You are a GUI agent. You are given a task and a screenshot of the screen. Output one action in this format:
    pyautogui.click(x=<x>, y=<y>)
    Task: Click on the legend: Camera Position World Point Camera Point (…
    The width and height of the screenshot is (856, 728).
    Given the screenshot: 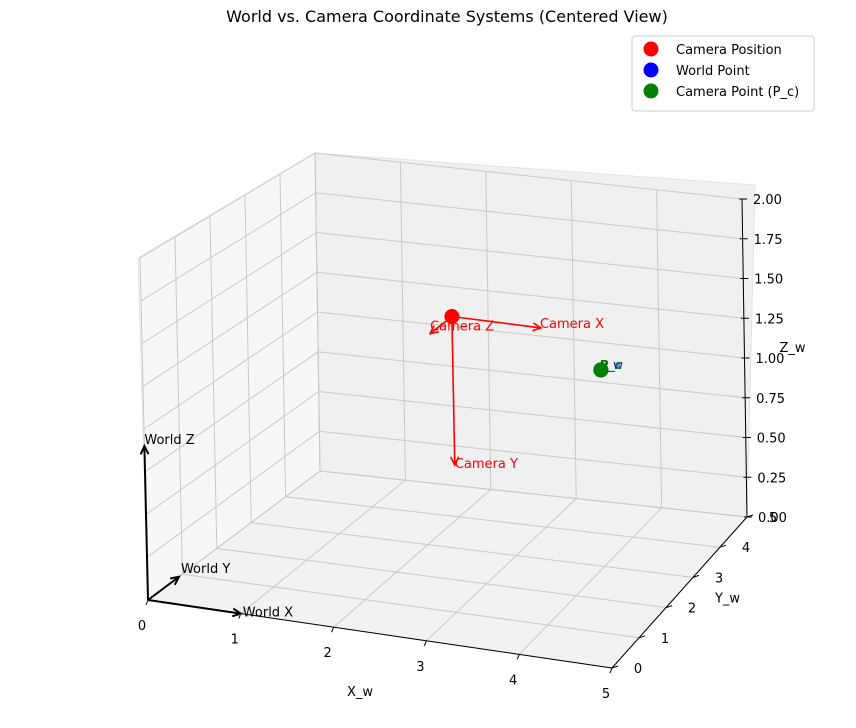 What is the action you would take?
    pyautogui.click(x=723, y=73)
    